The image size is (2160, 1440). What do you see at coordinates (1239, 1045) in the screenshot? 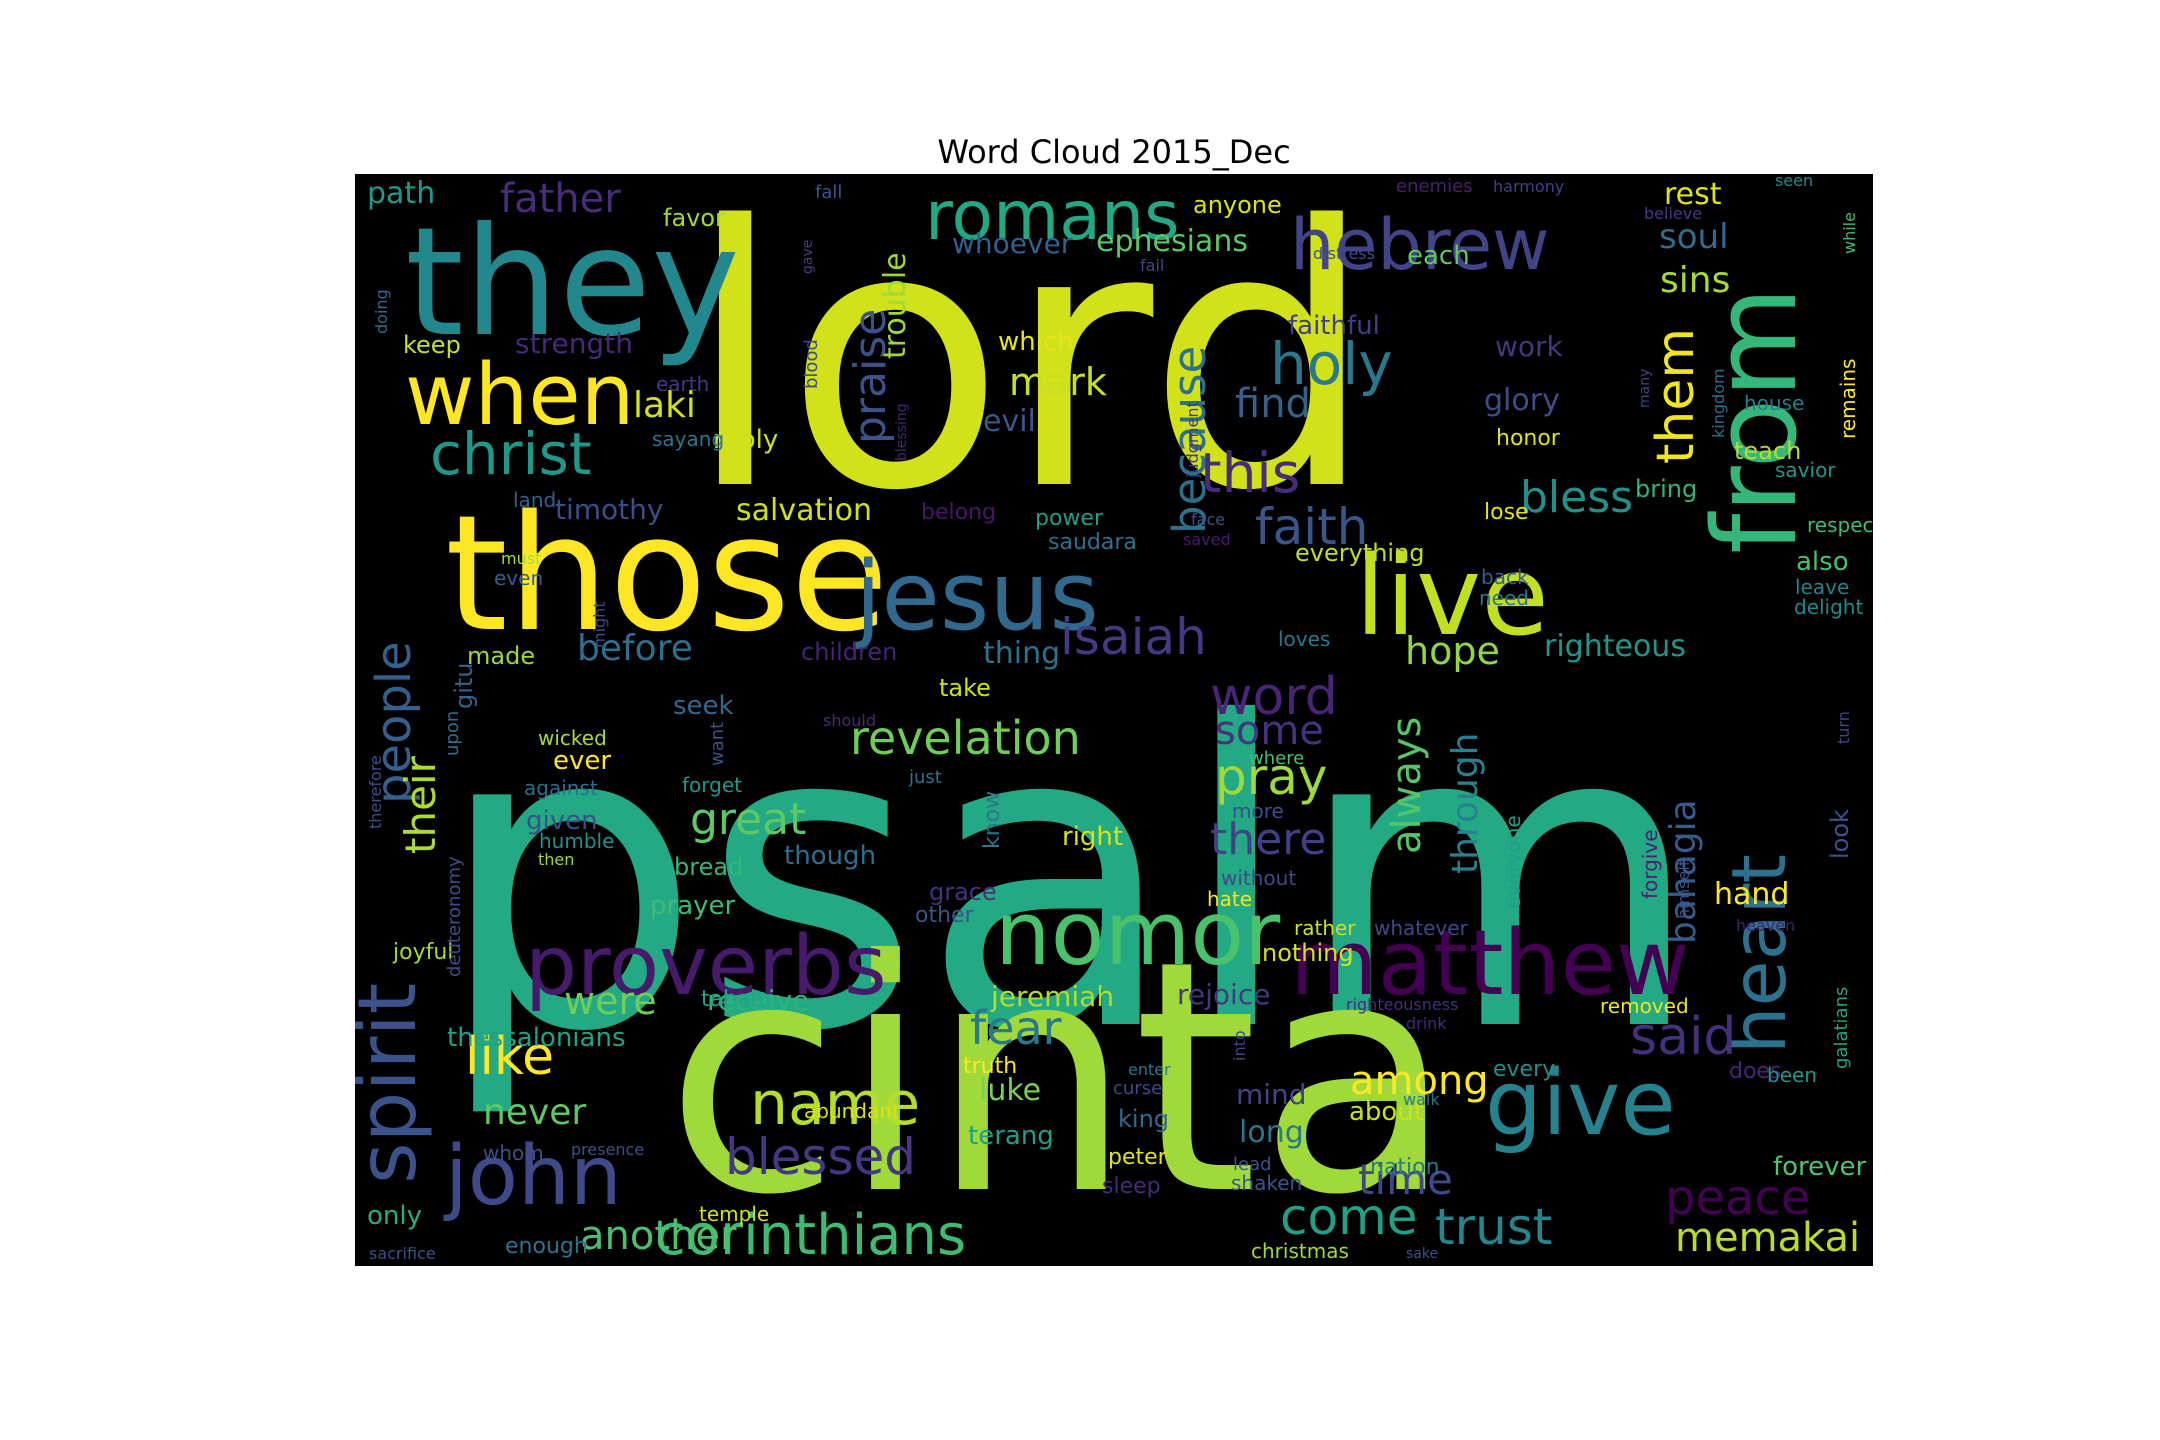
I see `word-into: into` at bounding box center [1239, 1045].